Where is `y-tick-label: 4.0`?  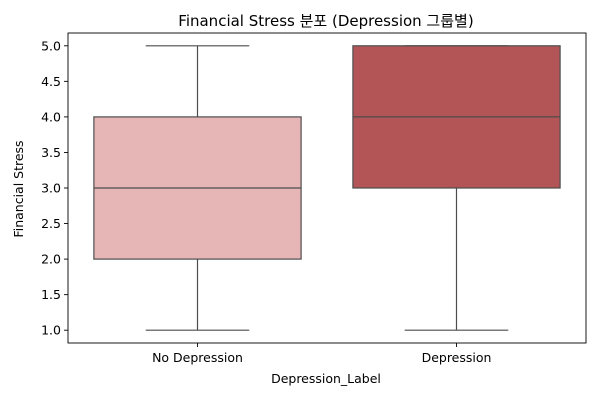
y-tick-label: 4.0 is located at coordinates (51, 116).